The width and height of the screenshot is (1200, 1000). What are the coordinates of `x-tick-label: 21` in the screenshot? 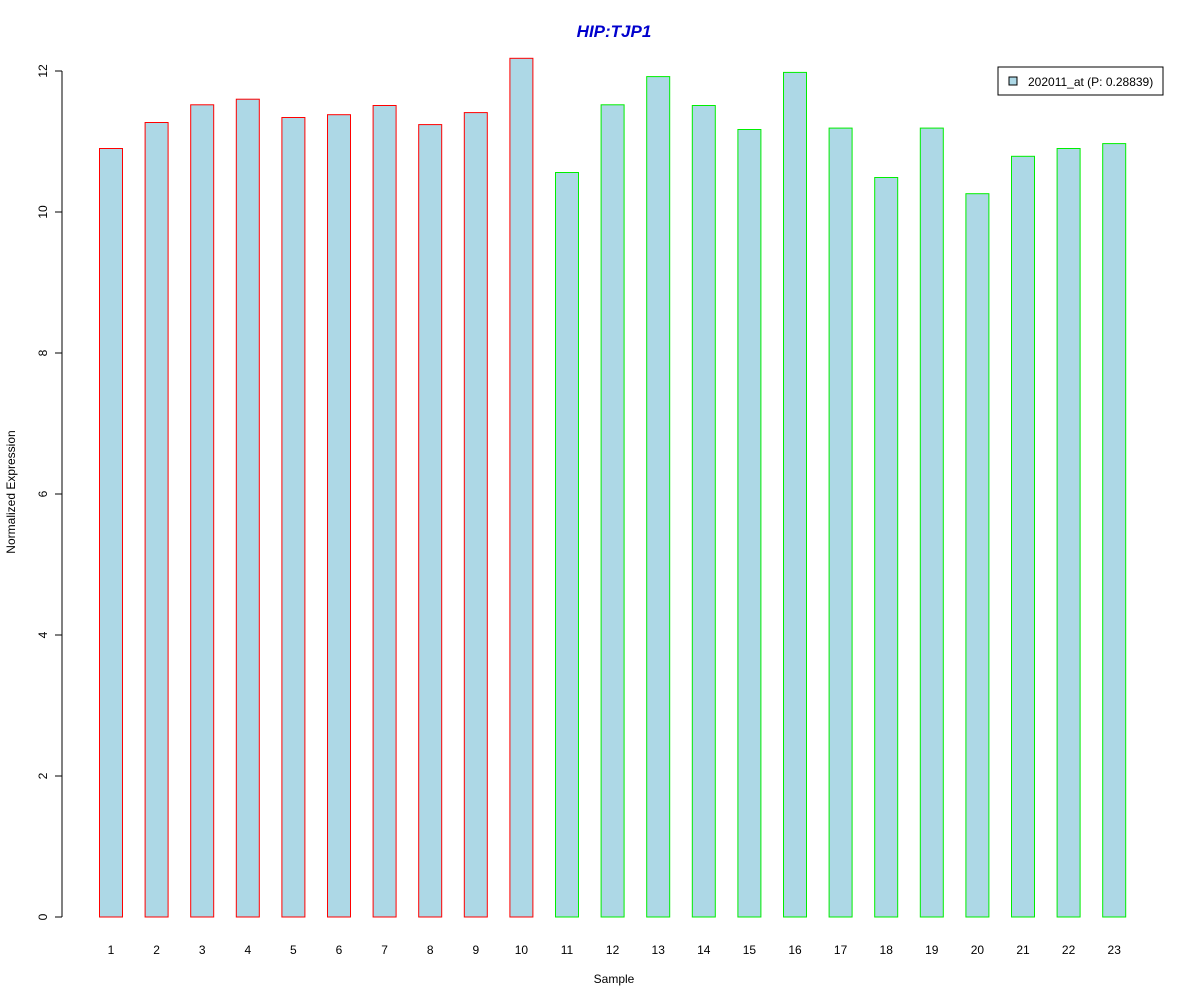 It's located at (1023, 950).